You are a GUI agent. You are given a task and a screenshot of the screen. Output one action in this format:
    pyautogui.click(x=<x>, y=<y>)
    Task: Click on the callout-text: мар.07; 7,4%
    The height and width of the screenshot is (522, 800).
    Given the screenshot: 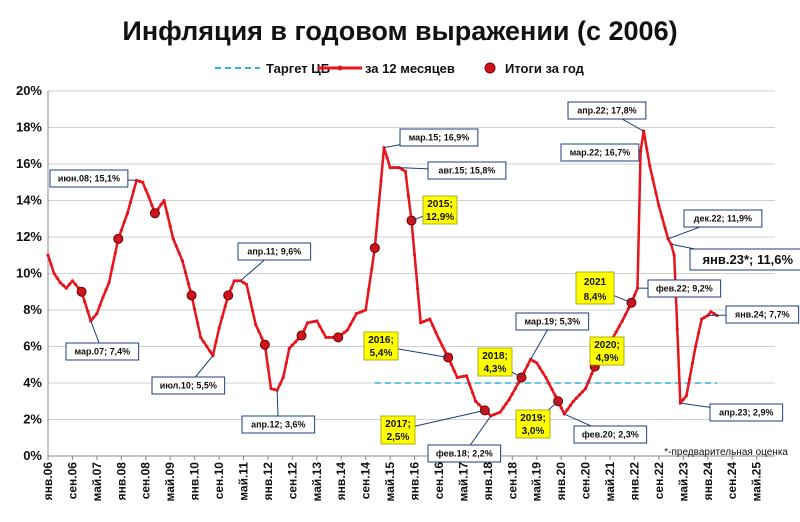 What is the action you would take?
    pyautogui.click(x=103, y=352)
    